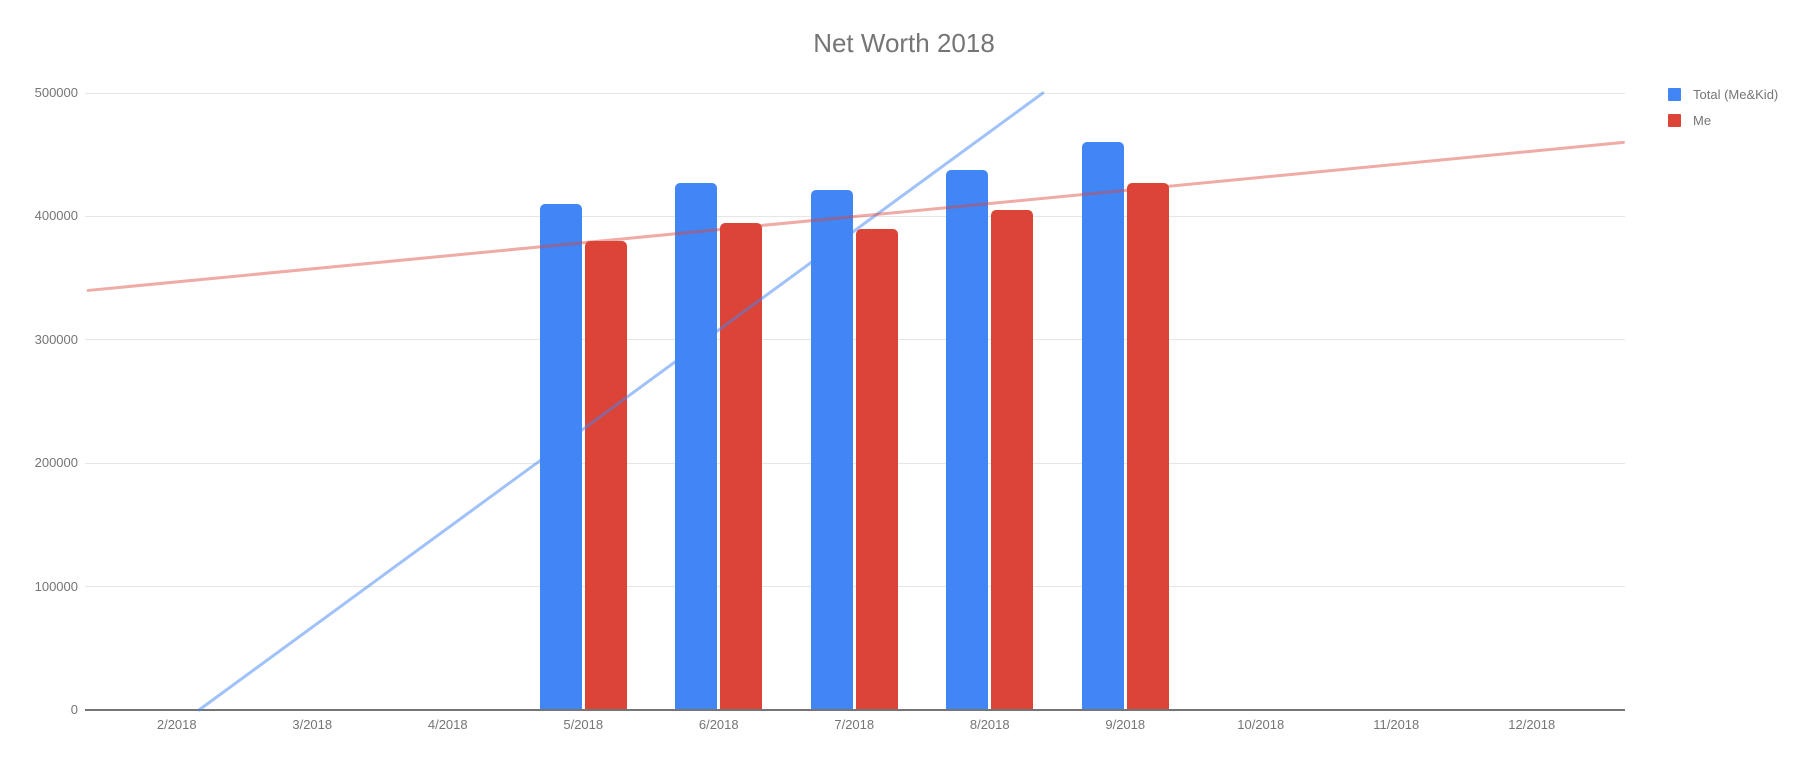  What do you see at coordinates (876, 469) in the screenshot?
I see `bar-me-7-2018` at bounding box center [876, 469].